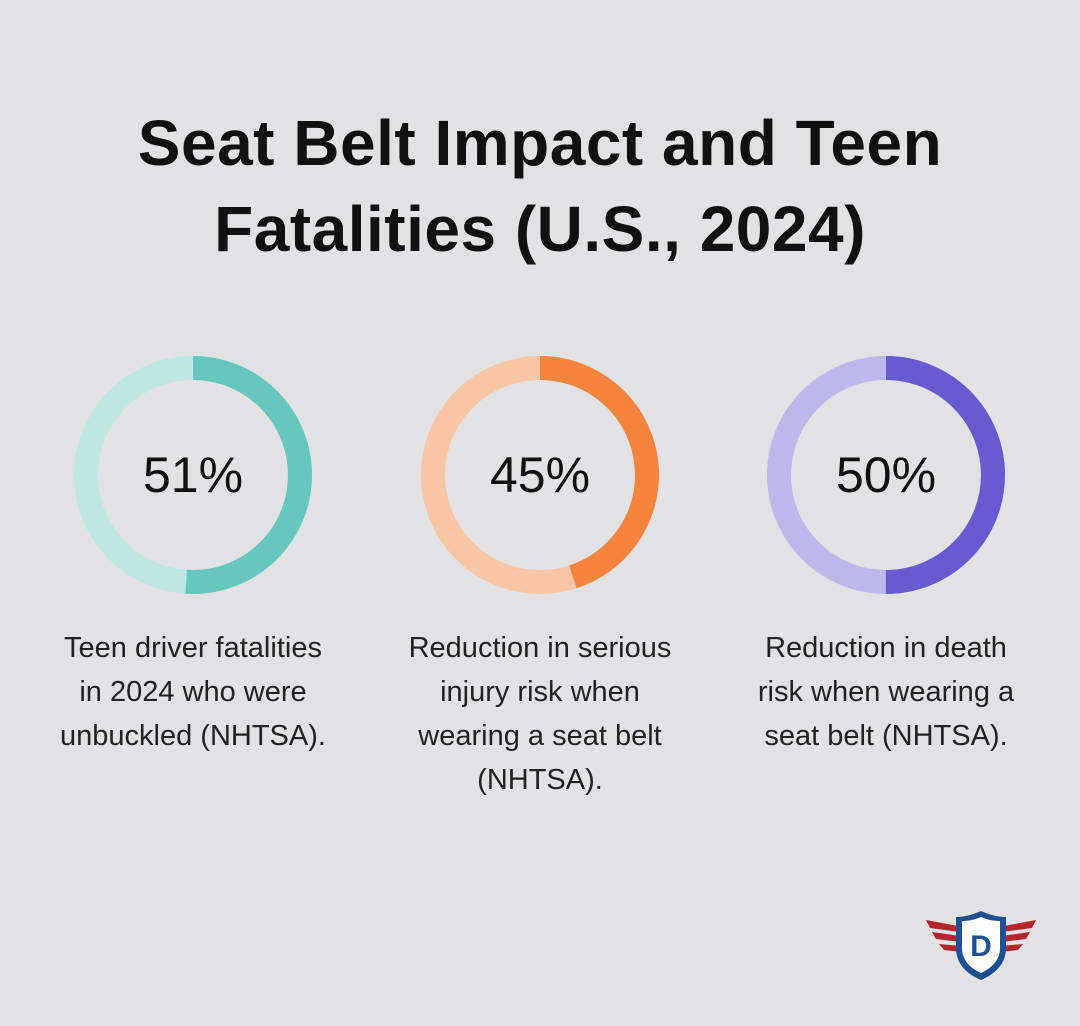 The image size is (1080, 1026). Describe the element at coordinates (540, 143) in the screenshot. I see `title-line-1: Seat Belt Impact and Teen` at that location.